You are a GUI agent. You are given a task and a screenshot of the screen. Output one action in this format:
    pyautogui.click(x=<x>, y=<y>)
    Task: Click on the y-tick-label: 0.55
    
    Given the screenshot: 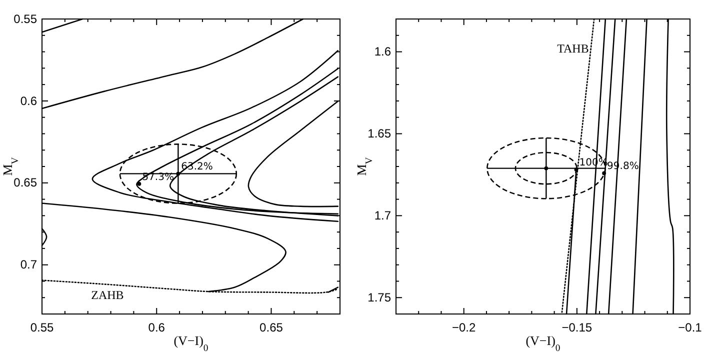 What is the action you would take?
    pyautogui.click(x=26, y=19)
    